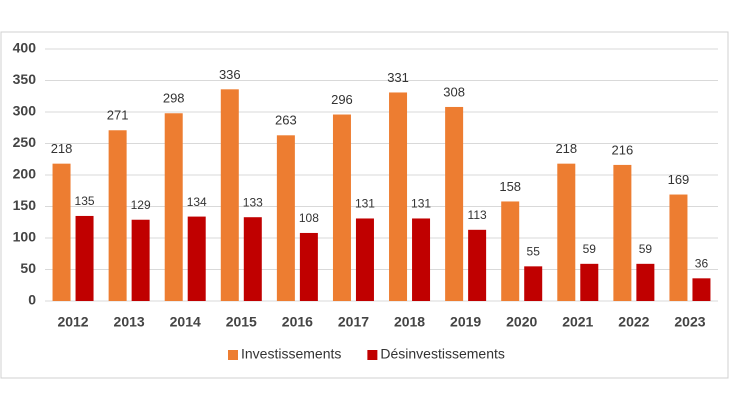 Image resolution: width=730 pixels, height=410 pixels. I want to click on y-tick-label: 300, so click(25, 111).